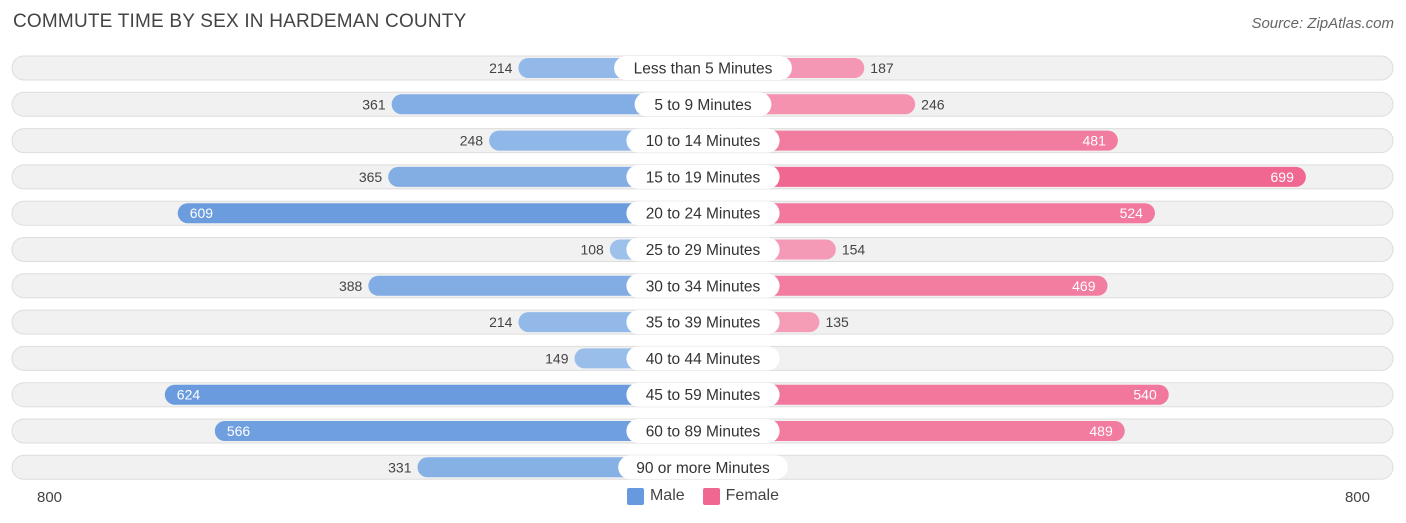 Image resolution: width=1406 pixels, height=523 pixels. I want to click on category-label: 60 to 89 Minutes, so click(703, 432).